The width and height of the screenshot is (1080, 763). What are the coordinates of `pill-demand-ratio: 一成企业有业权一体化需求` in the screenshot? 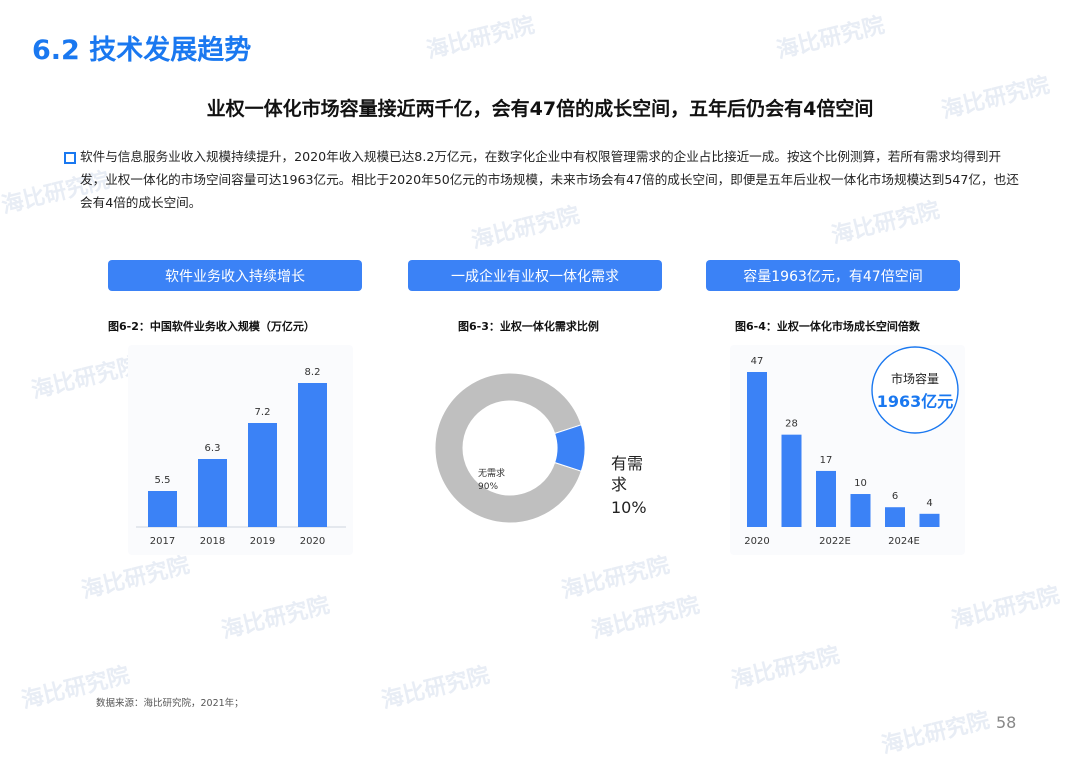 It's located at (535, 275).